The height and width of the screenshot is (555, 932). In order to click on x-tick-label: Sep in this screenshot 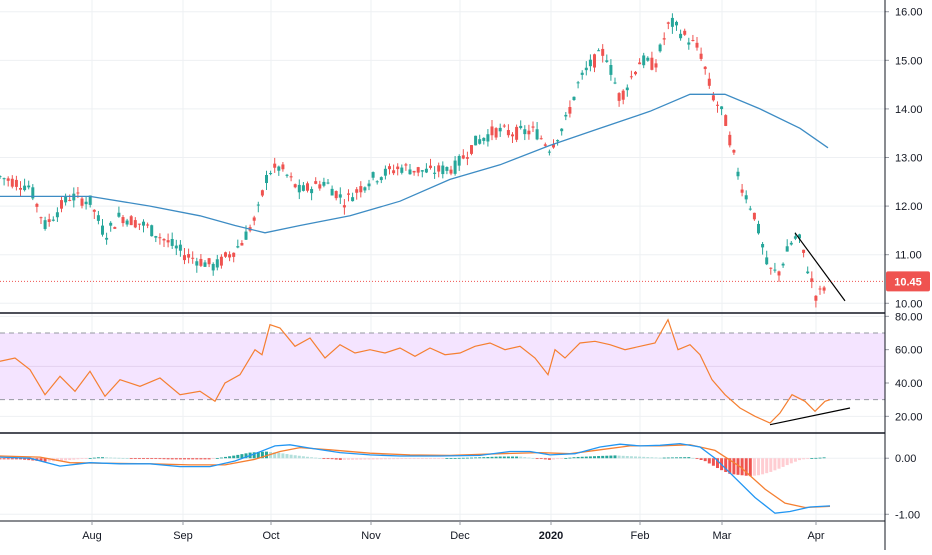, I will do `click(183, 536)`.